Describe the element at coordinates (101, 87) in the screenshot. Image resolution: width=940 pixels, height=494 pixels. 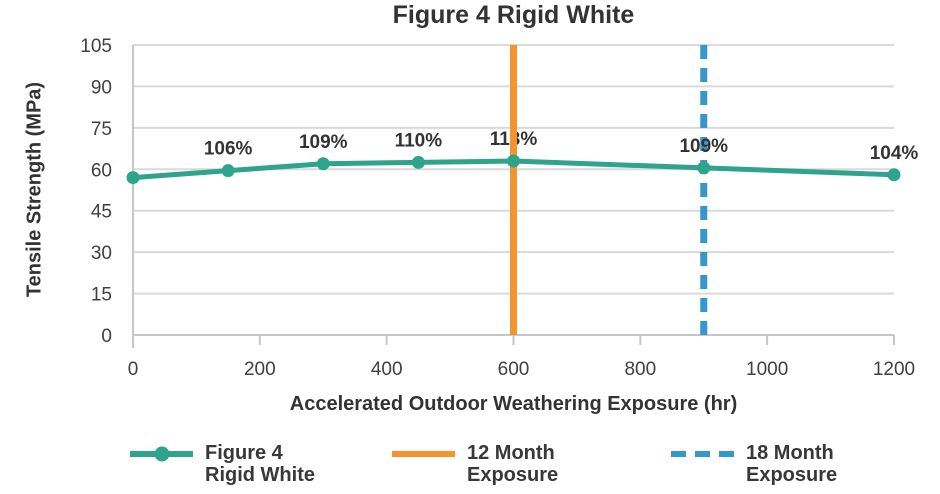
I see `y-tick-label: 90` at that location.